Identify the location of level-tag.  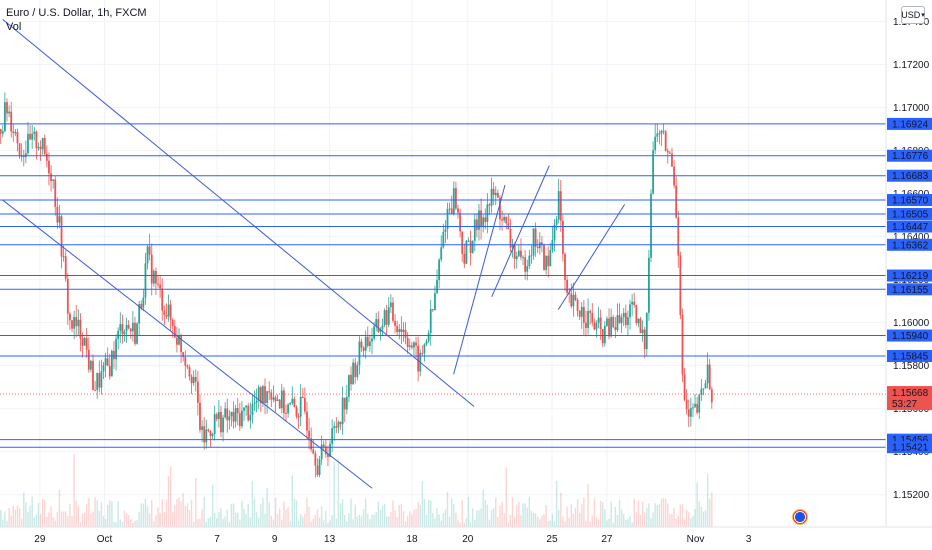
(909, 244).